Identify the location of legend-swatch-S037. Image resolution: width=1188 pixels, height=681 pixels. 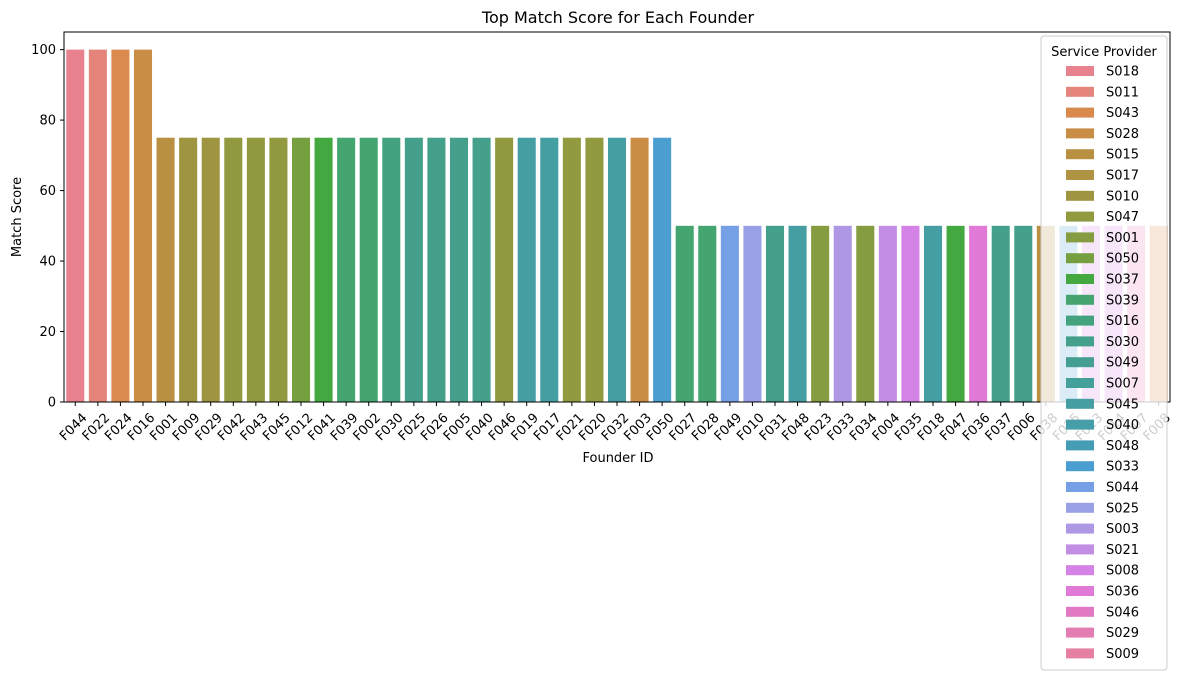
(1080, 279).